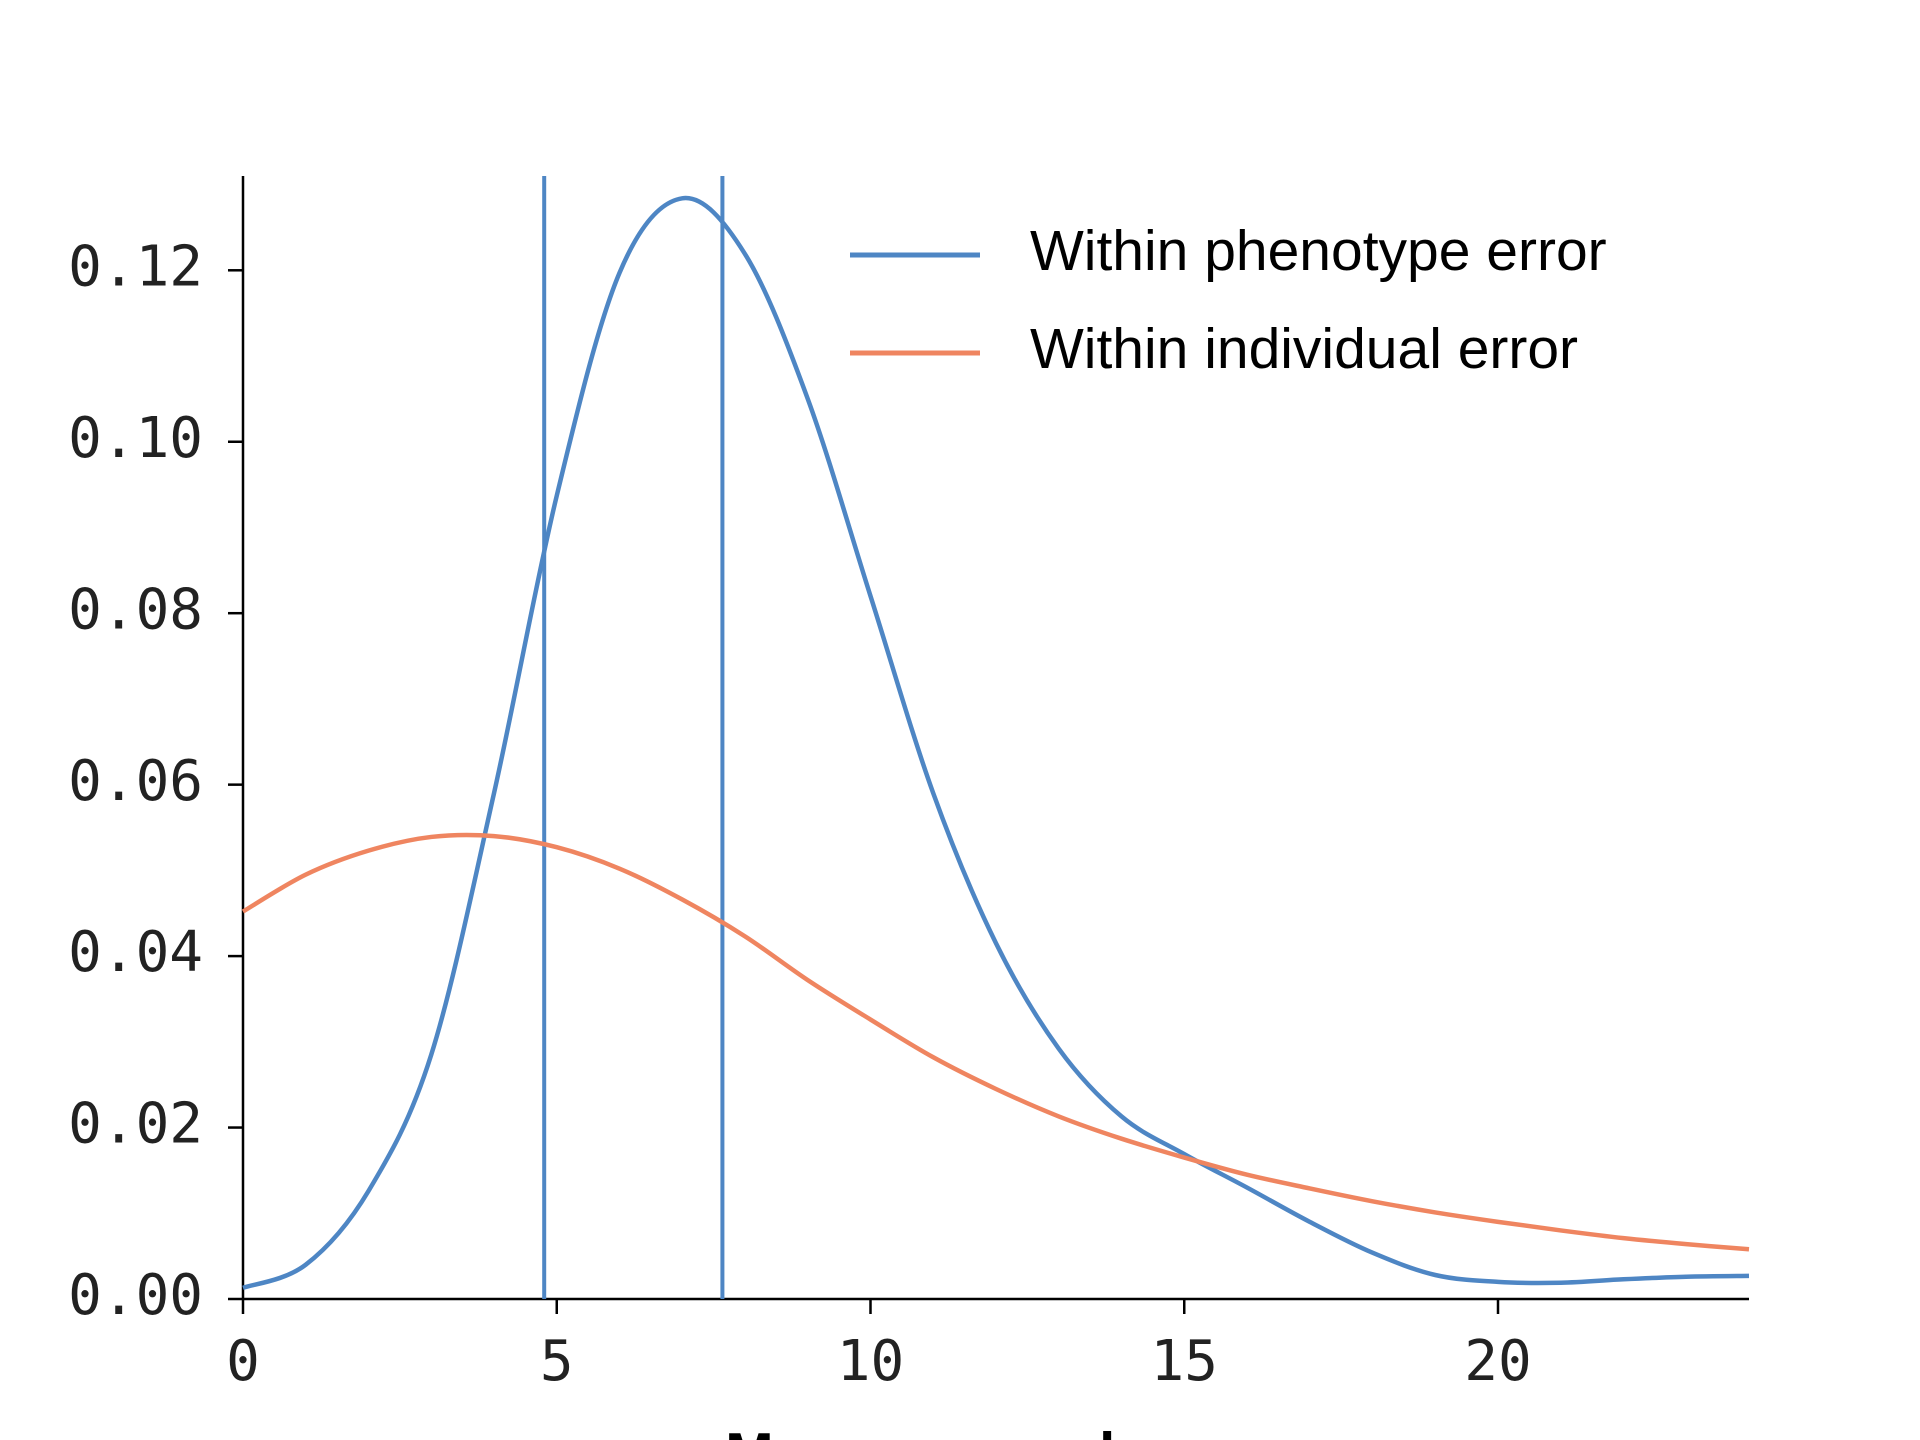 The image size is (1920, 1440). What do you see at coordinates (557, 1361) in the screenshot?
I see `x-tick-label: 5` at bounding box center [557, 1361].